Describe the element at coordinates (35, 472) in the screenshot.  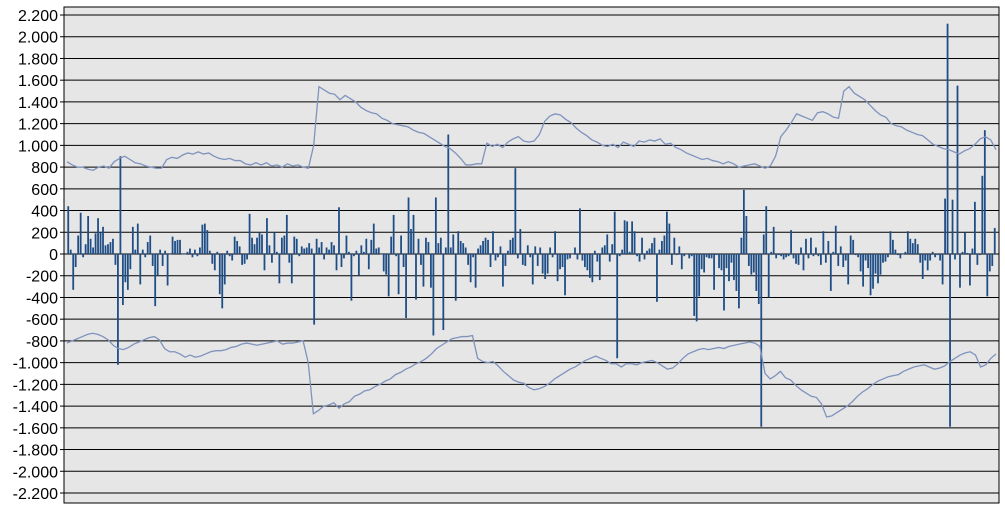
I see `y-tick-label: -2.000` at that location.